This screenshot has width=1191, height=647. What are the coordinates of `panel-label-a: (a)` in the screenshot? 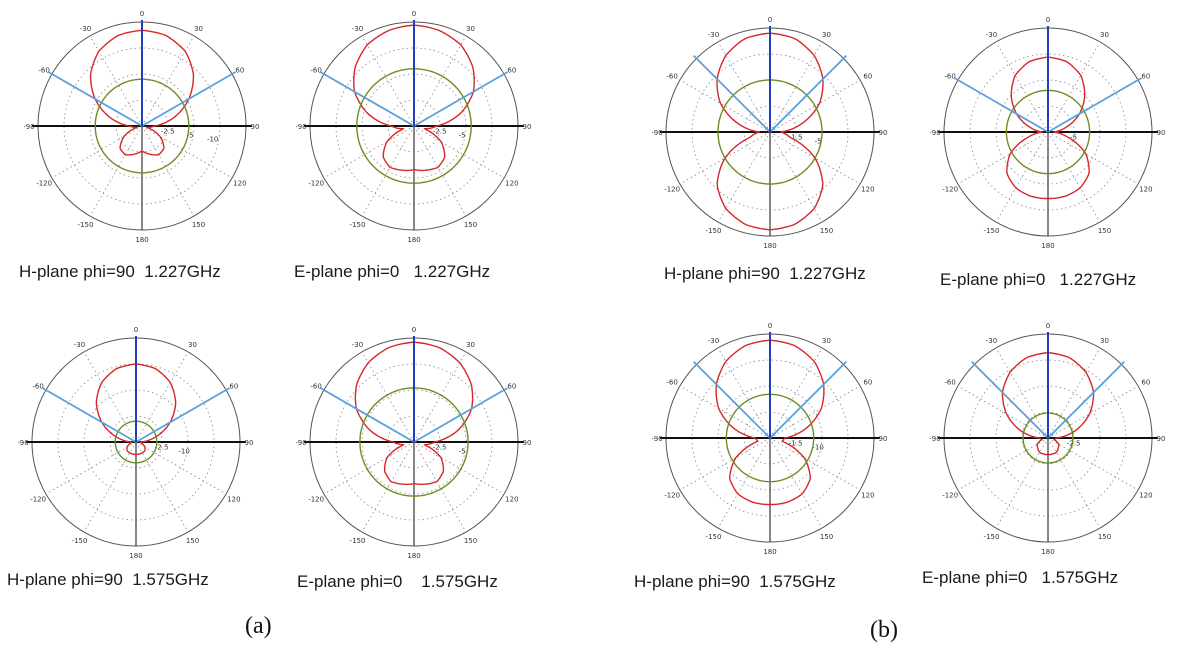 It's located at (258, 626).